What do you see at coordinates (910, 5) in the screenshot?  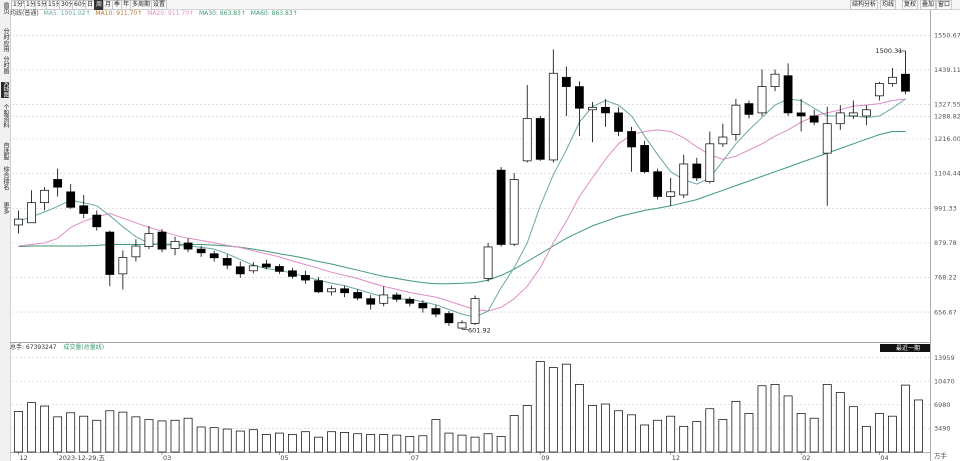 I see `tool-3: 复权` at bounding box center [910, 5].